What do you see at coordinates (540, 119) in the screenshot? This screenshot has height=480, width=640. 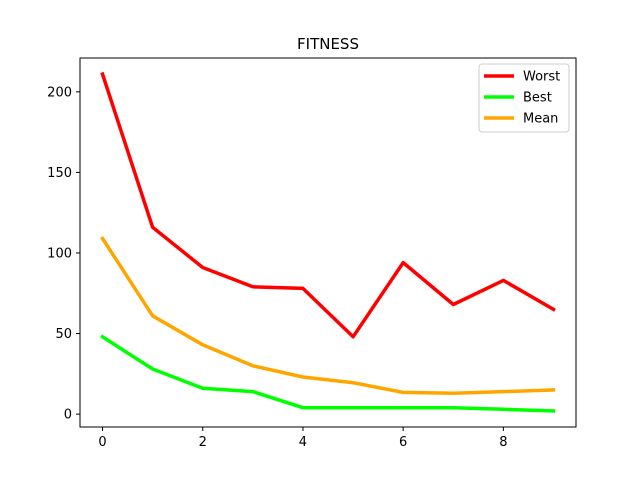 I see `legend-label-mean: Mean` at bounding box center [540, 119].